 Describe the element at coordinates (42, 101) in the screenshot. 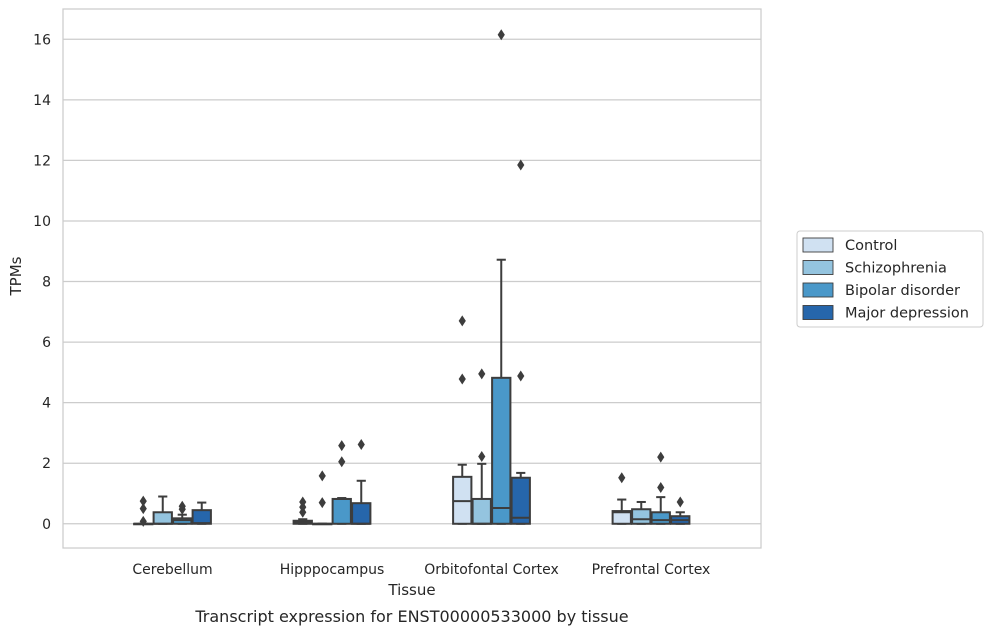

I see `y-tick-label: 14` at that location.